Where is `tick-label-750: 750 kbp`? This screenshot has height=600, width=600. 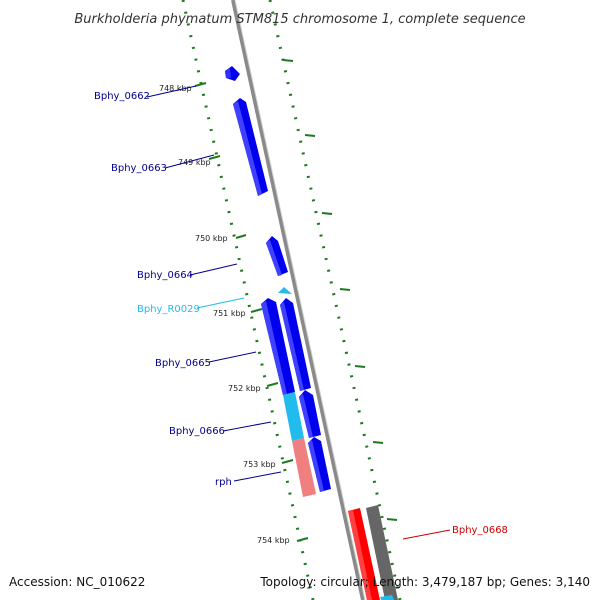 tick-label-750: 750 kbp is located at coordinates (211, 238).